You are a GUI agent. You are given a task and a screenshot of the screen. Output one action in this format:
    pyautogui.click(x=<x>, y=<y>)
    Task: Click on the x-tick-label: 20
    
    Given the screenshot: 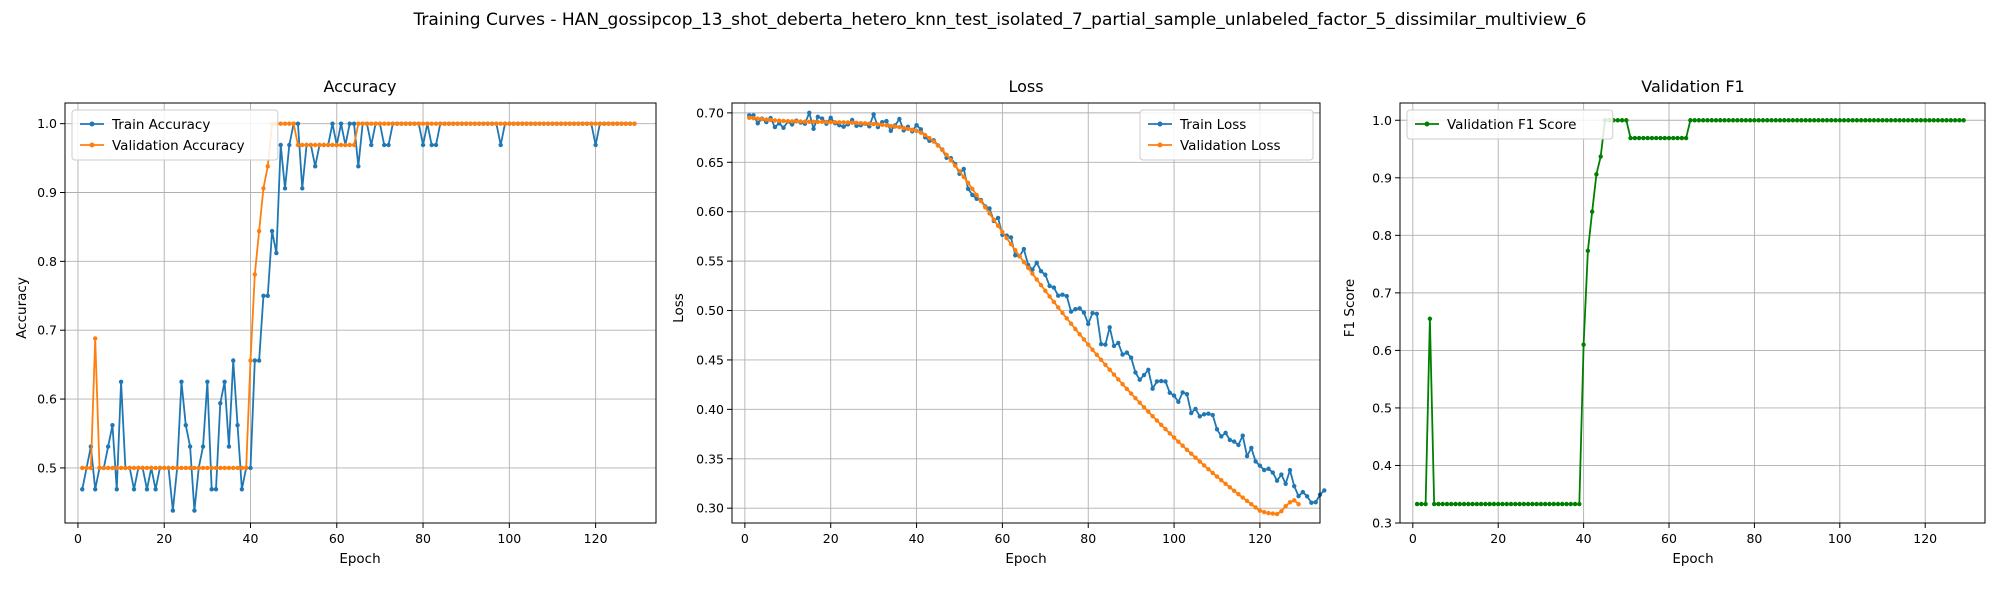 What is the action you would take?
    pyautogui.click(x=164, y=538)
    